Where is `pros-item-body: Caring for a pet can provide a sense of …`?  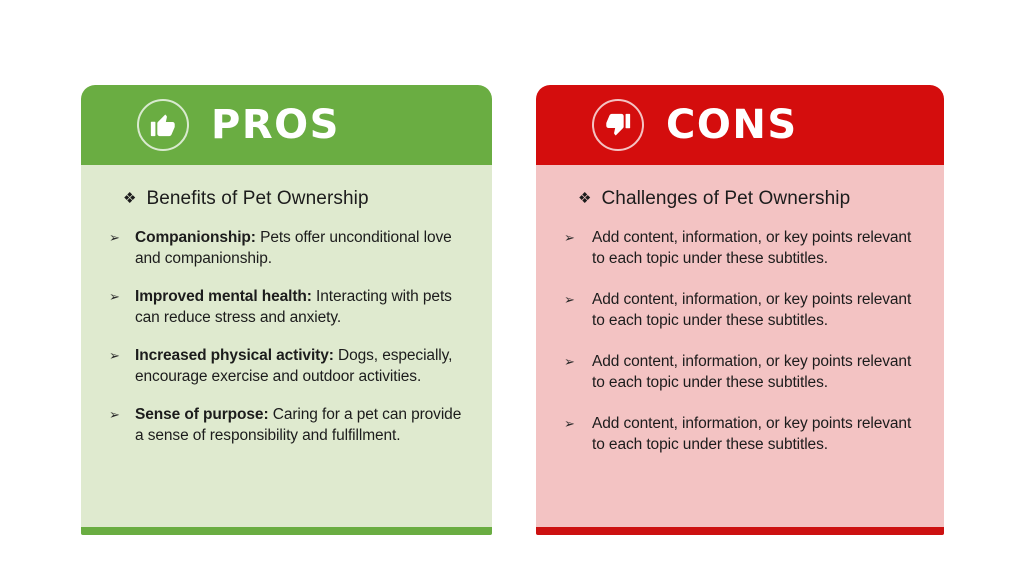 pros-item-body: Caring for a pet can provide a sense of … is located at coordinates (298, 425).